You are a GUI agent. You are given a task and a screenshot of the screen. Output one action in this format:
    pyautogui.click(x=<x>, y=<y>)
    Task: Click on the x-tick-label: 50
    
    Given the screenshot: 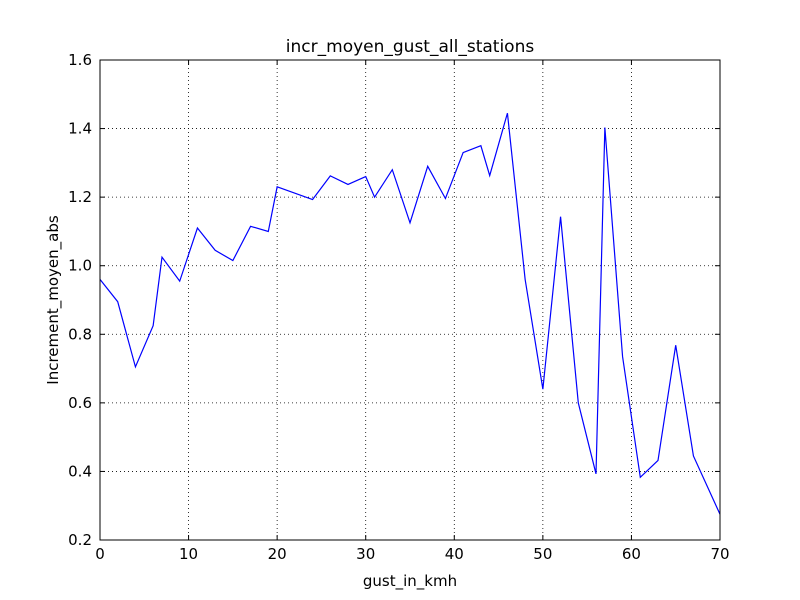 What is the action you would take?
    pyautogui.click(x=542, y=554)
    